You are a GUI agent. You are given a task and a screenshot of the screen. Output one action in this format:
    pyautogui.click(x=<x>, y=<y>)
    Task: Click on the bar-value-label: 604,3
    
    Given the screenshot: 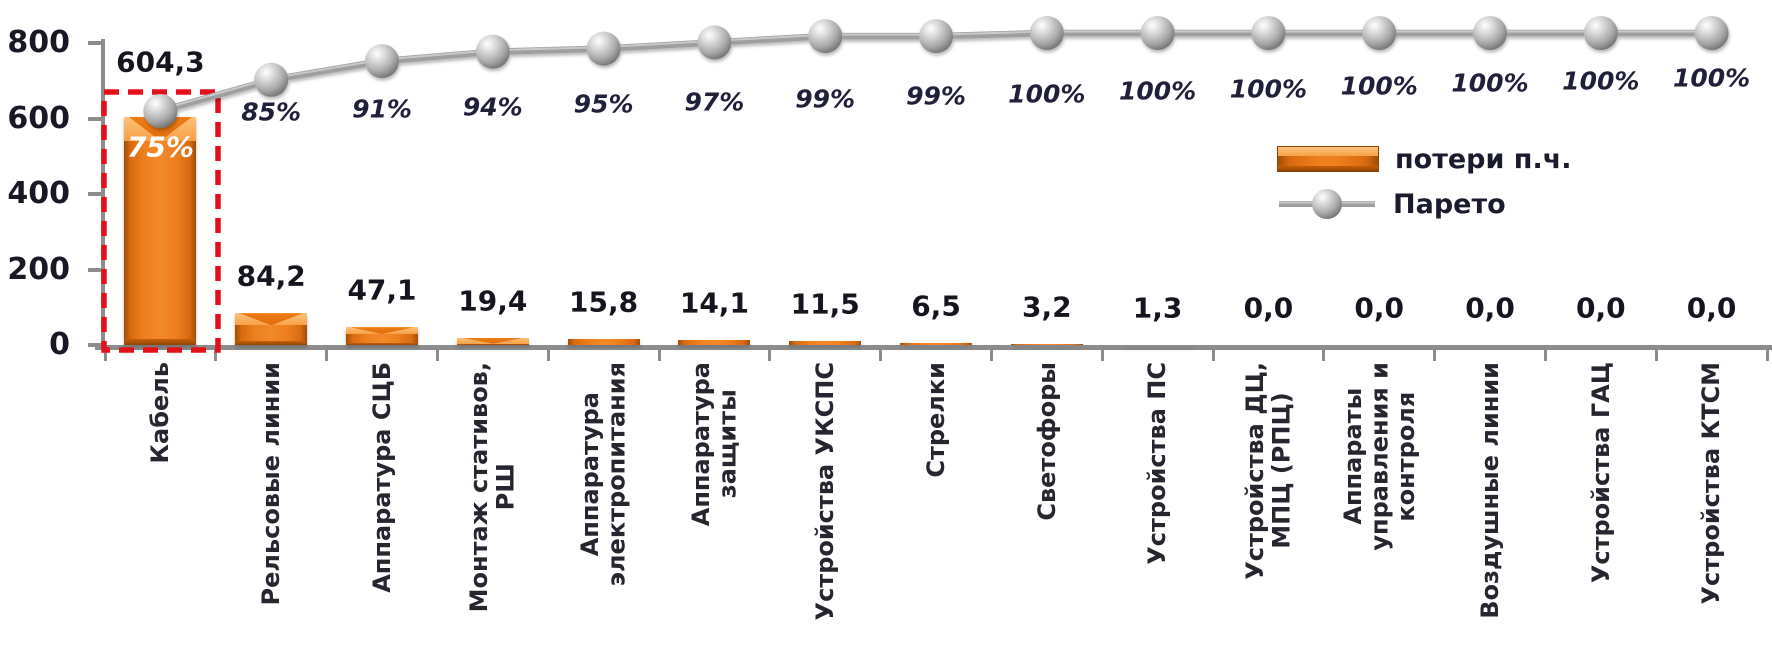 What is the action you would take?
    pyautogui.click(x=160, y=62)
    